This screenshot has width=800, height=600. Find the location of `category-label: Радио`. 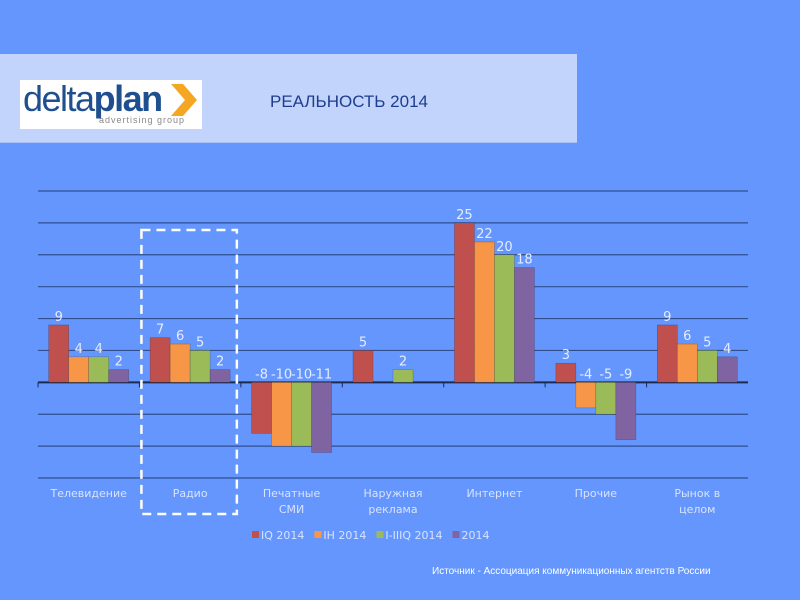

category-label: Радио is located at coordinates (190, 493).